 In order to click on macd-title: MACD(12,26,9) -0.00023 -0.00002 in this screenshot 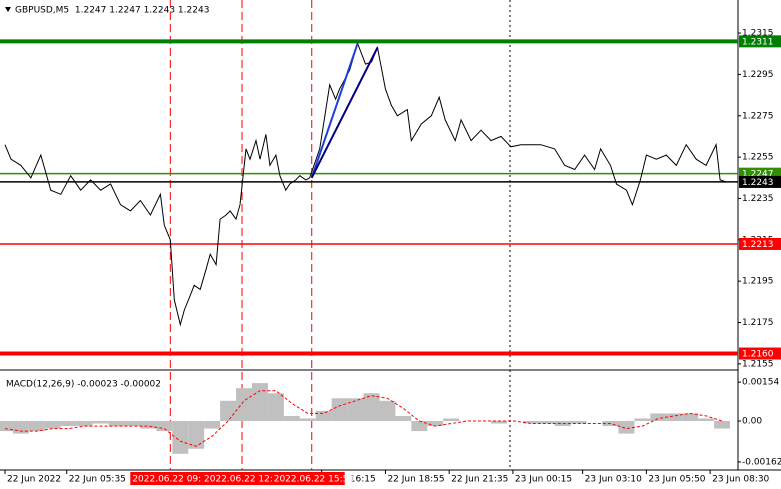, I will do `click(83, 385)`.